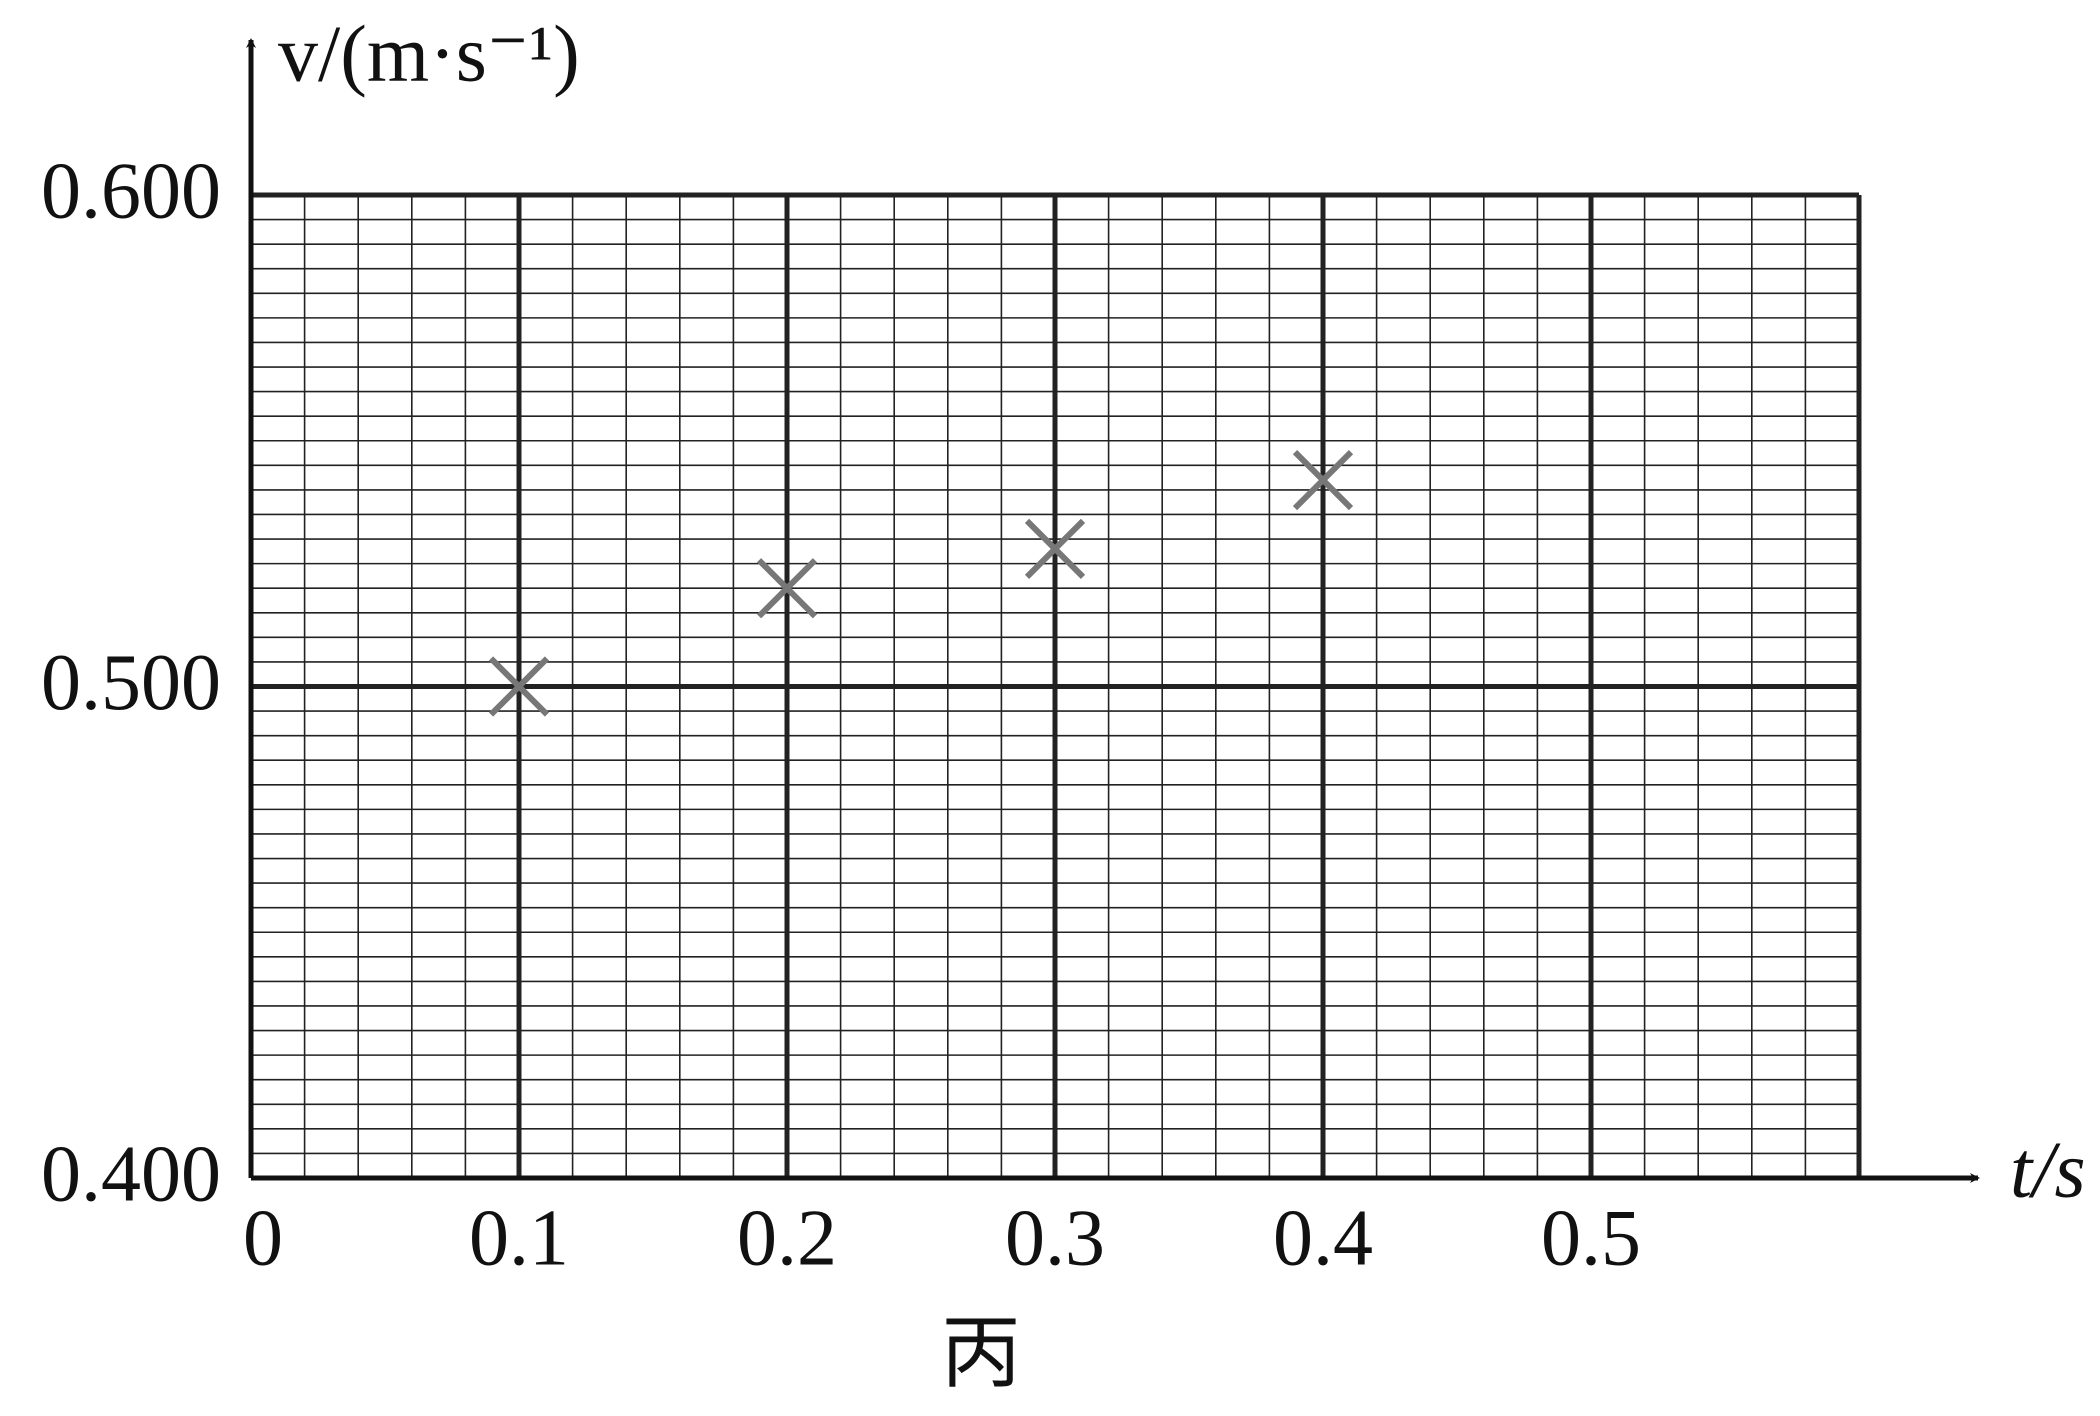  What do you see at coordinates (519, 1238) in the screenshot?
I see `x-tick-label: 0.1` at bounding box center [519, 1238].